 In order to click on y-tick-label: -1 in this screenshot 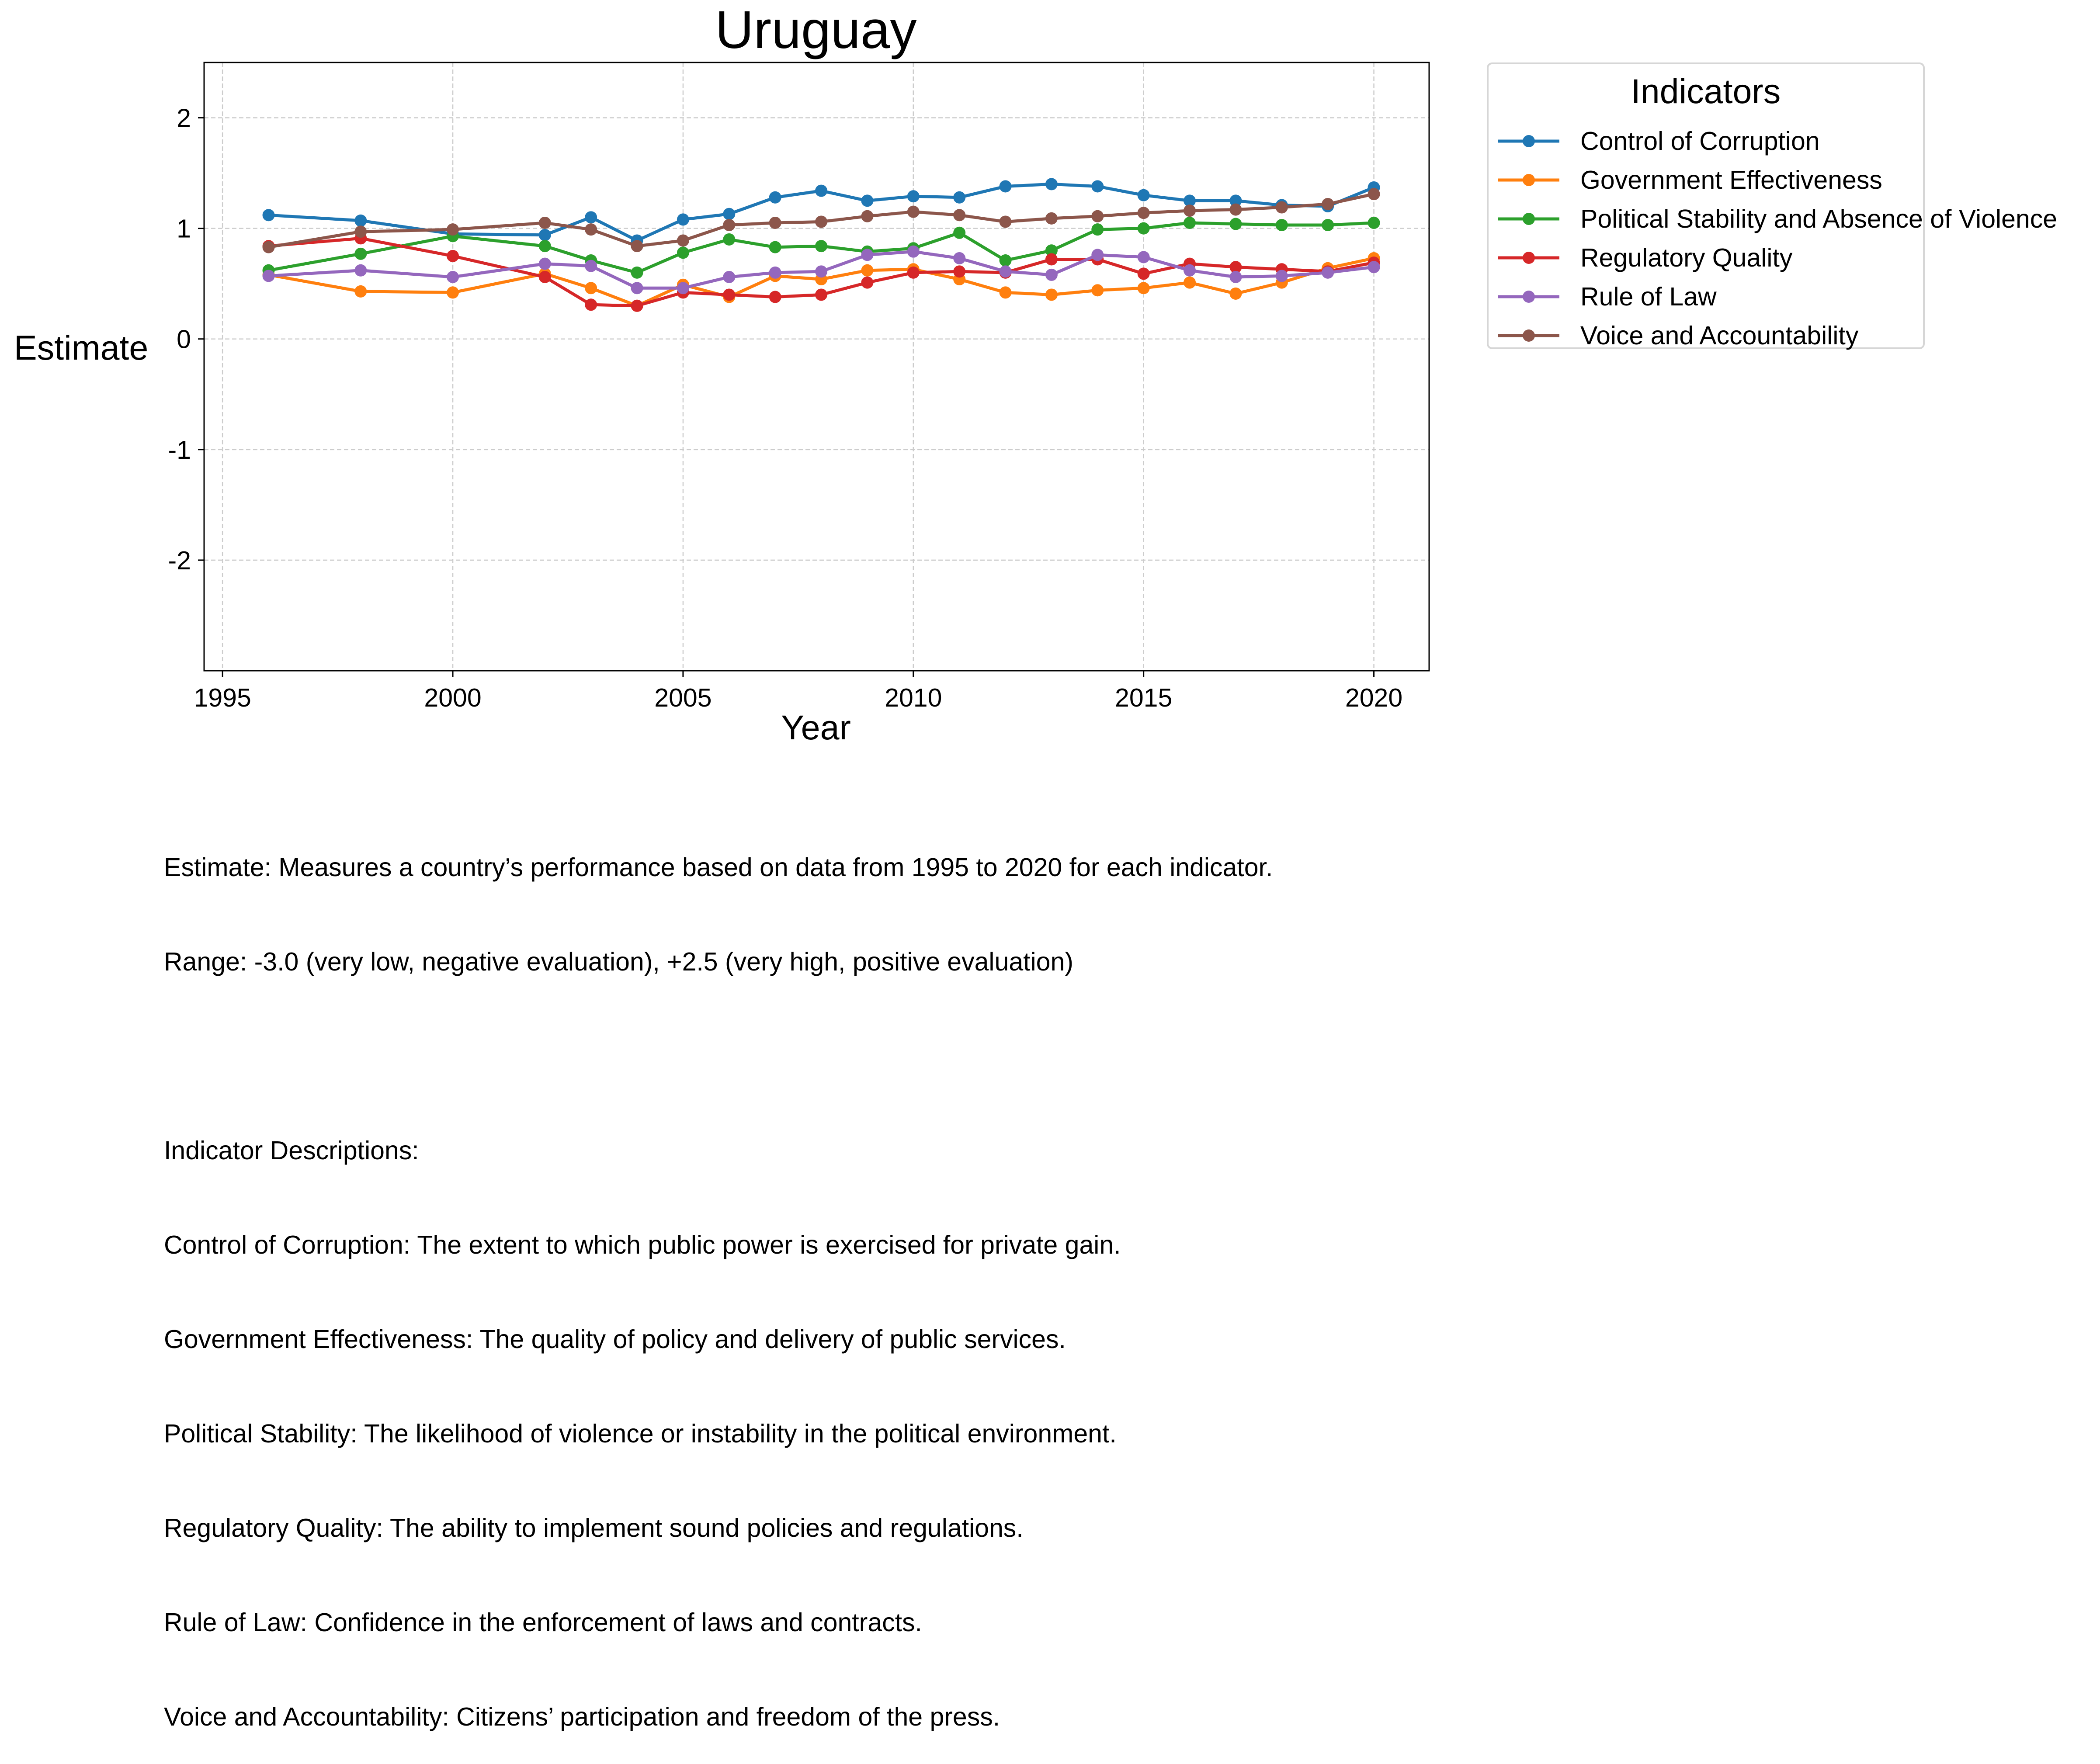, I will do `click(179, 450)`.